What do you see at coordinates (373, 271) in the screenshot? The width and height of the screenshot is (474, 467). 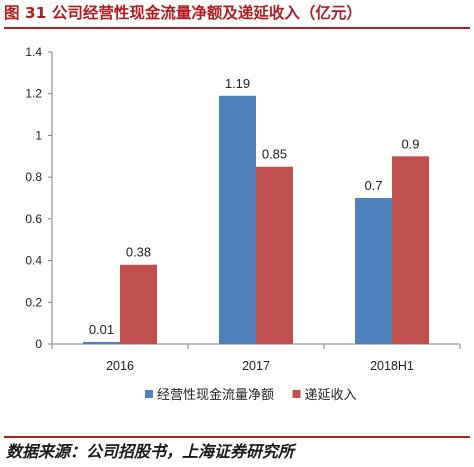 I see `bar-cashflow-2018H1` at bounding box center [373, 271].